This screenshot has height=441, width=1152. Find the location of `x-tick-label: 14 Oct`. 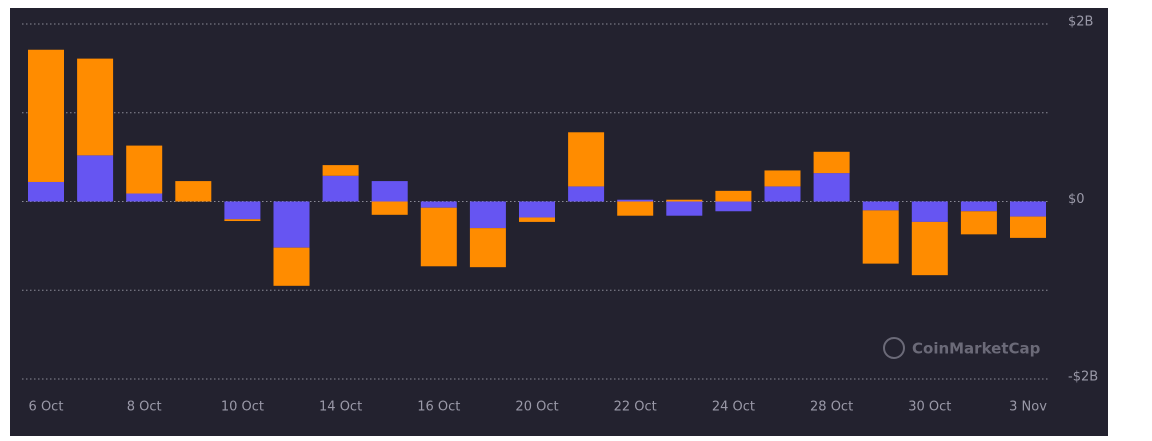

x-tick-label: 14 Oct is located at coordinates (340, 407).